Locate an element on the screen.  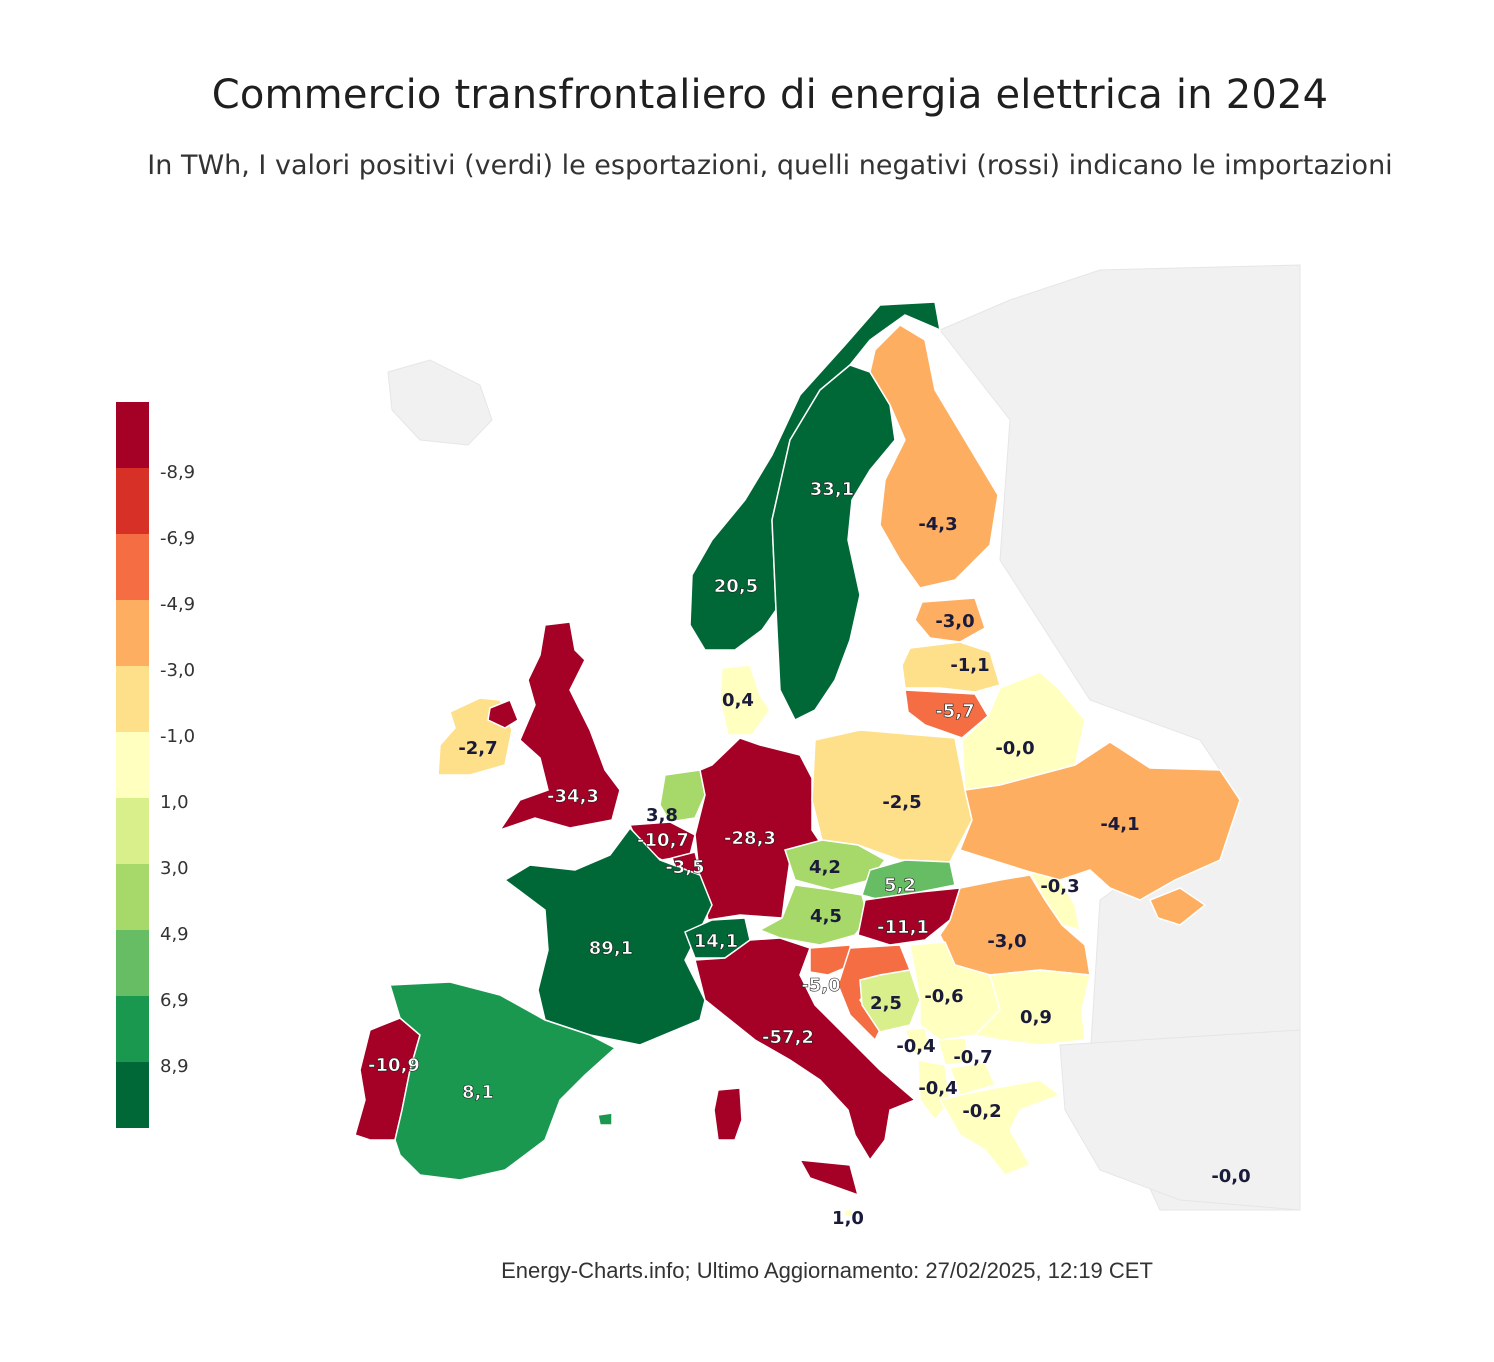
country-value-label: 2,5 is located at coordinates (886, 1003).